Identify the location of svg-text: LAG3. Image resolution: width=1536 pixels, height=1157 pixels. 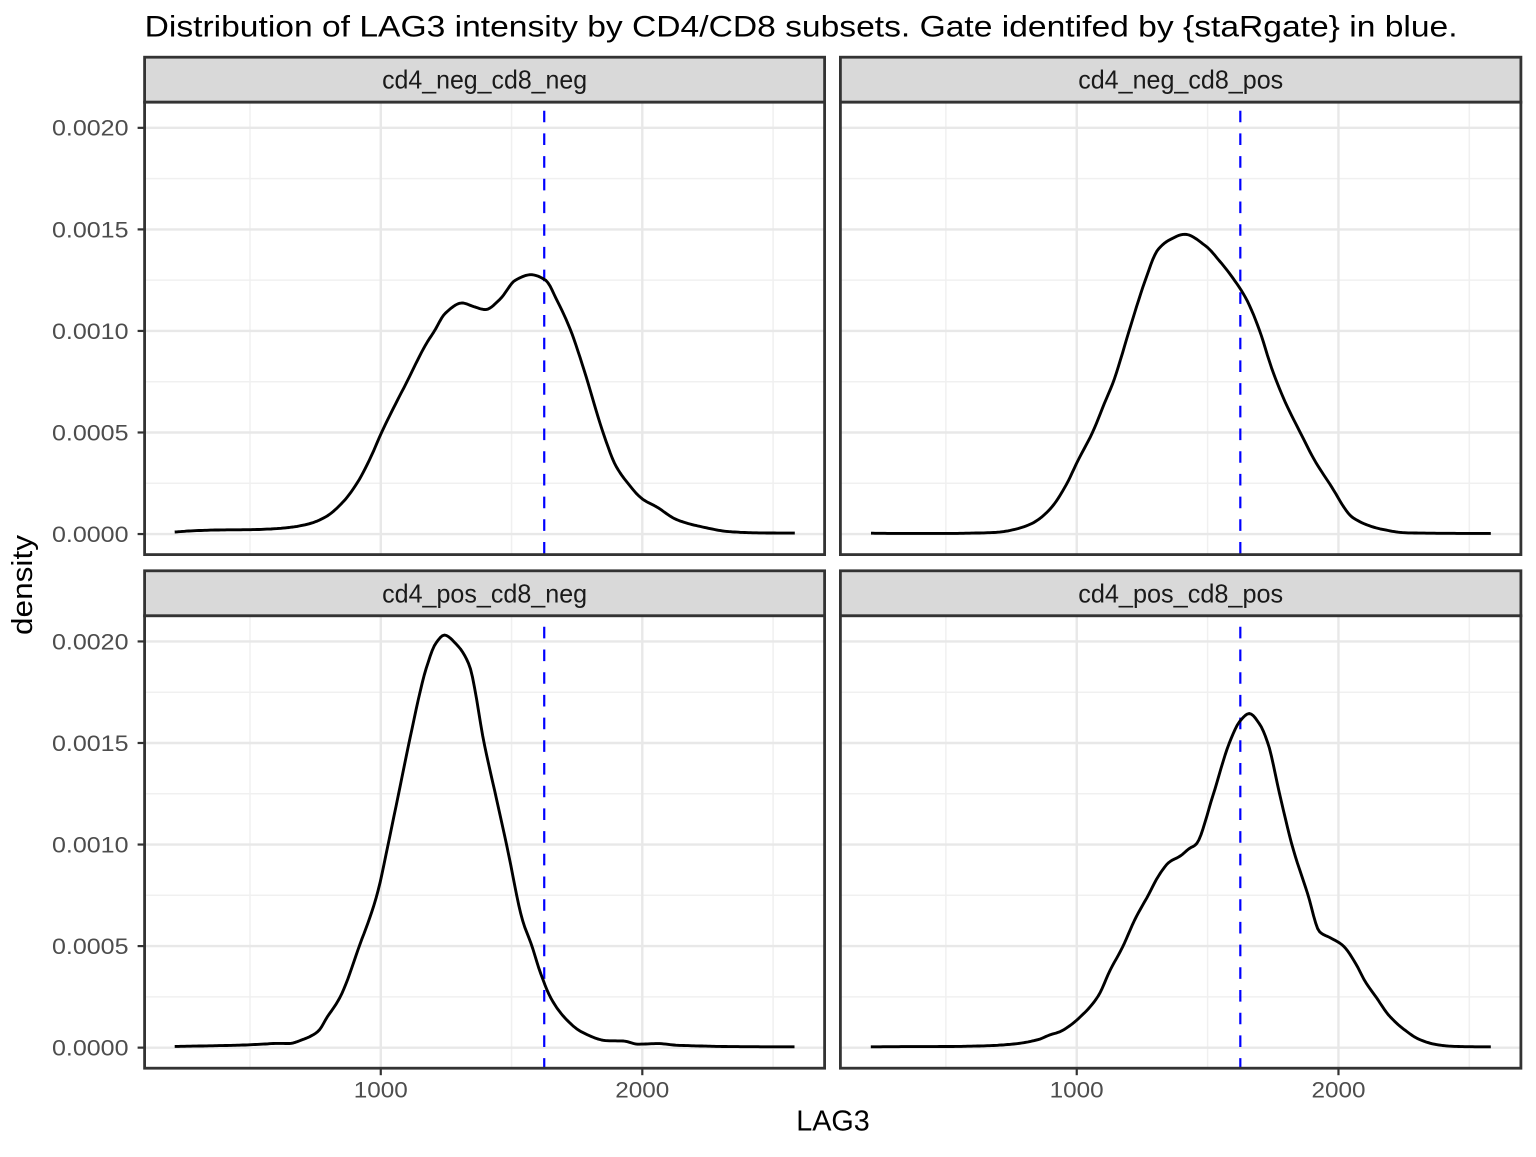
(833, 1122).